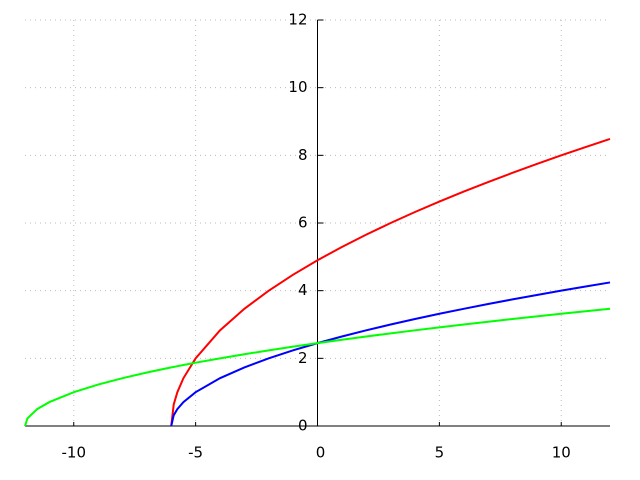  What do you see at coordinates (303, 155) in the screenshot?
I see `y-tick-label: 8` at bounding box center [303, 155].